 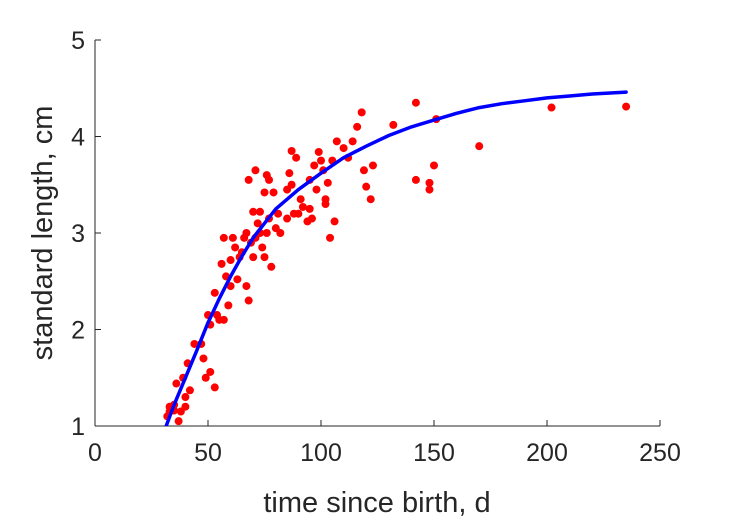 What do you see at coordinates (95, 453) in the screenshot?
I see `x-tick-label: 0` at bounding box center [95, 453].